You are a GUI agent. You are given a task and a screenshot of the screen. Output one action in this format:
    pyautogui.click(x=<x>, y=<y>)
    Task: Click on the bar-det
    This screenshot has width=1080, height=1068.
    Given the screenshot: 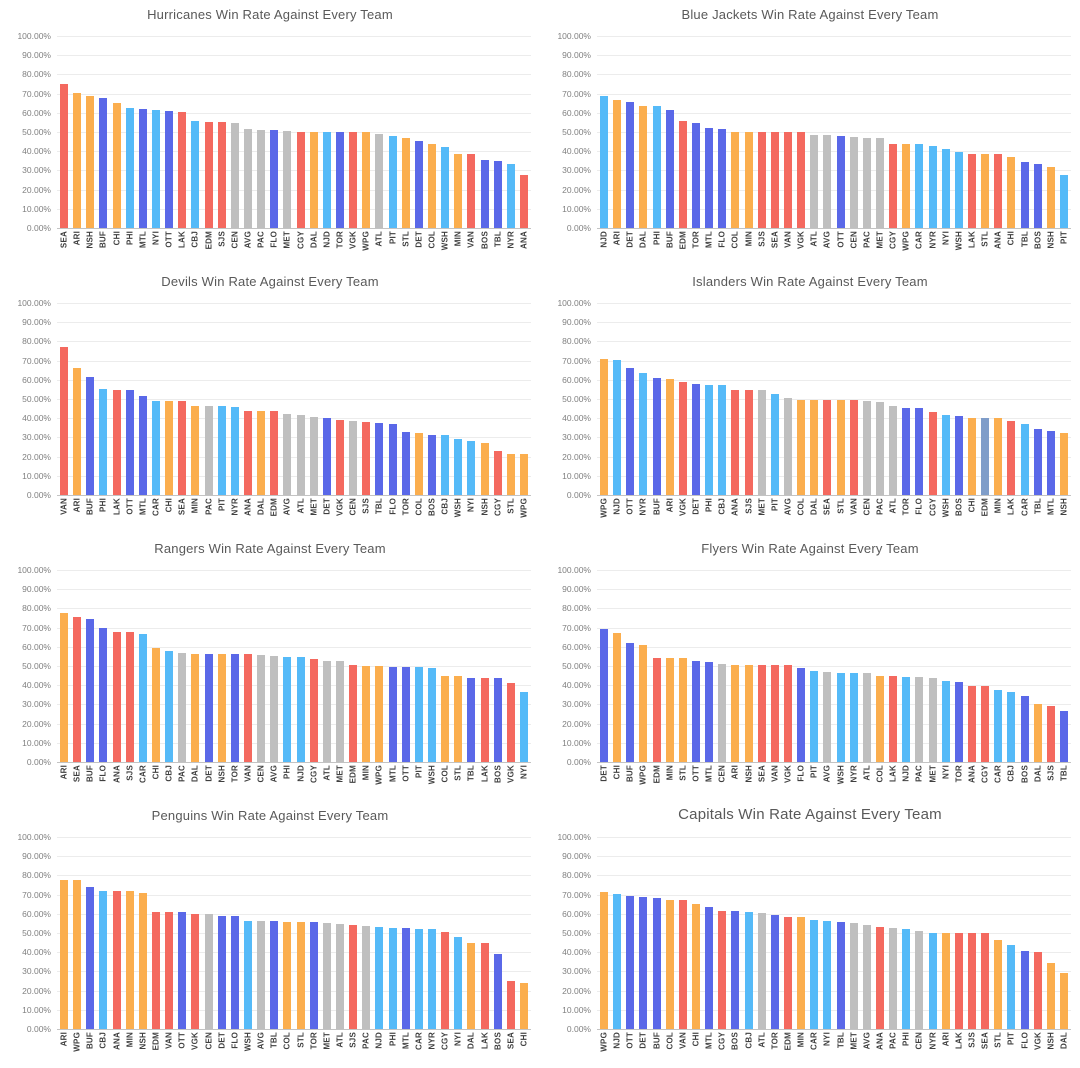 What is the action you would take?
    pyautogui.click(x=604, y=695)
    